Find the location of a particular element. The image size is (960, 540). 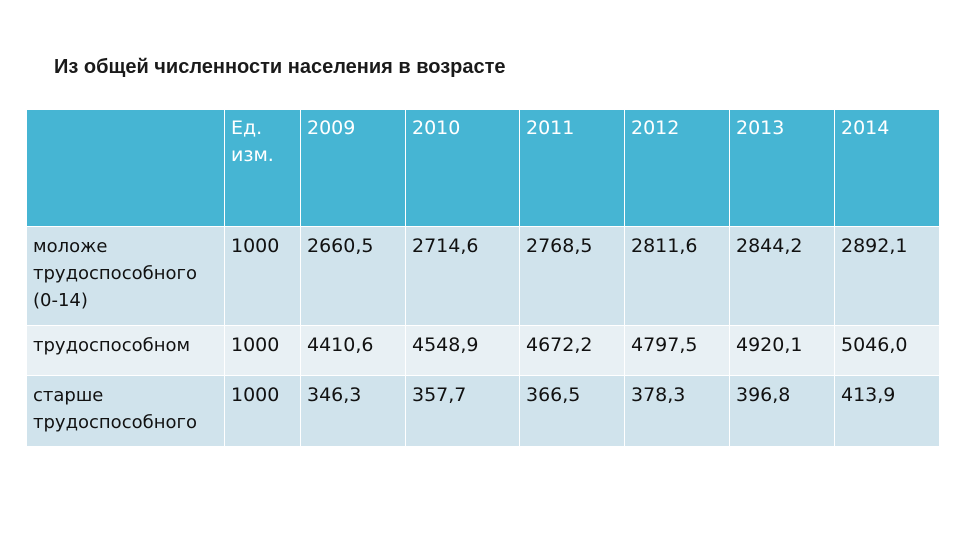

value-cell: 378,3 is located at coordinates (677, 411).